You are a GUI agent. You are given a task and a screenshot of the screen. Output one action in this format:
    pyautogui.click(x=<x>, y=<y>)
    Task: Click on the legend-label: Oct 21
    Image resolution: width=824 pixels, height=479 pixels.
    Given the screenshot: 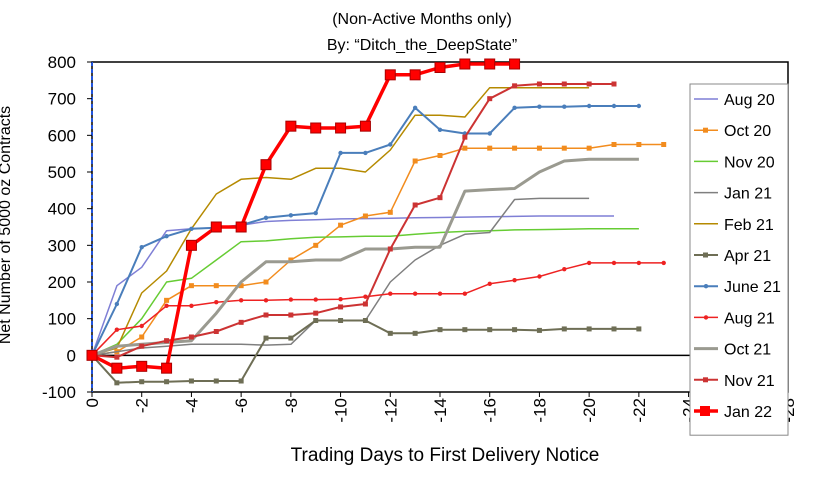 What is the action you would take?
    pyautogui.click(x=747, y=350)
    